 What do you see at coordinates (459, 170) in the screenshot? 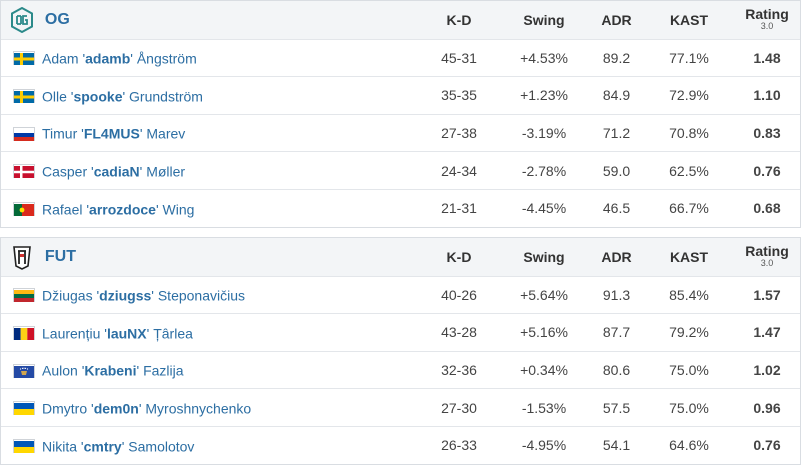
I see `kd-cell: 24-34` at bounding box center [459, 170].